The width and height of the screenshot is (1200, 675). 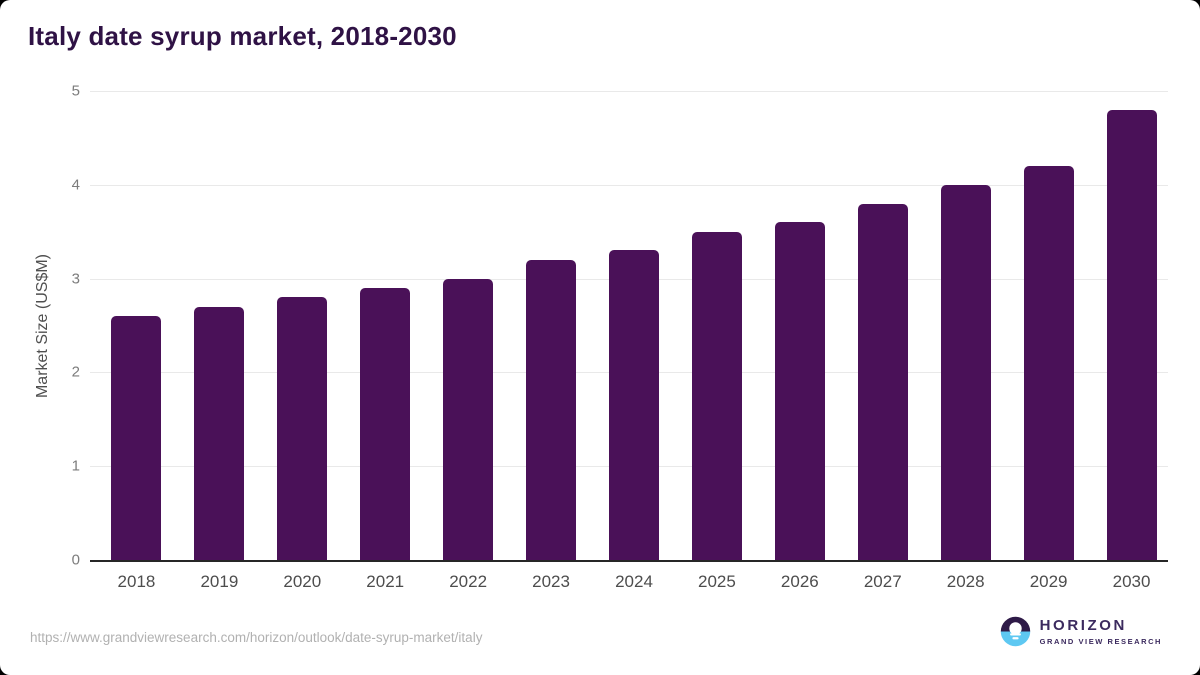 What do you see at coordinates (716, 395) in the screenshot?
I see `bar-2025` at bounding box center [716, 395].